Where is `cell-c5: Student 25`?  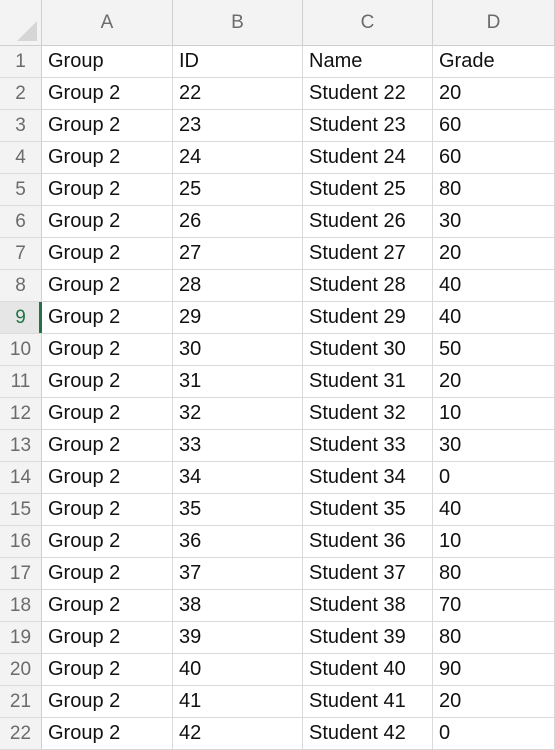
cell-c5: Student 25 is located at coordinates (368, 190).